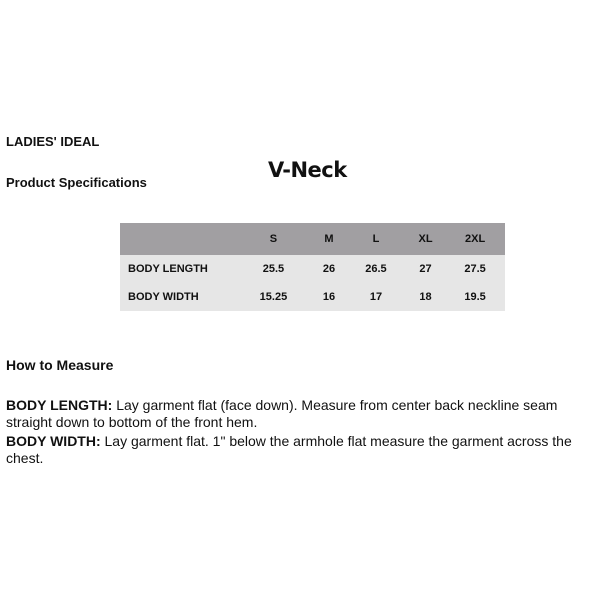 The width and height of the screenshot is (600, 600). What do you see at coordinates (168, 269) in the screenshot?
I see `row-label: BODY LENGTH` at bounding box center [168, 269].